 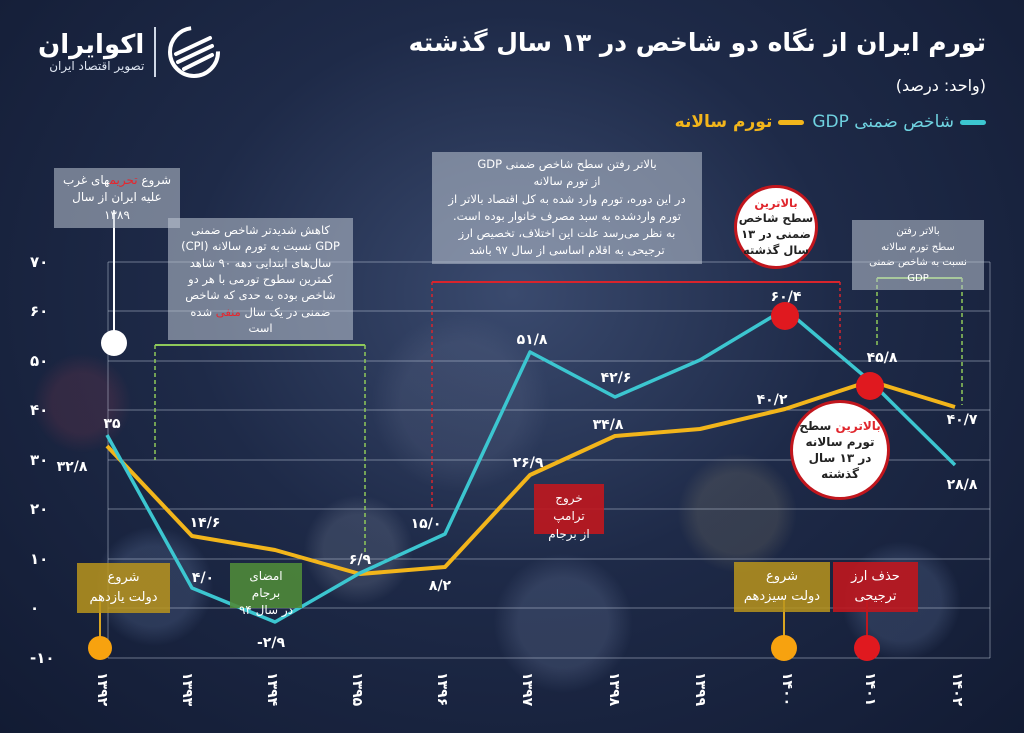 What do you see at coordinates (205, 523) in the screenshot?
I see `label-cpi-1393: ۱۴/۶` at bounding box center [205, 523].